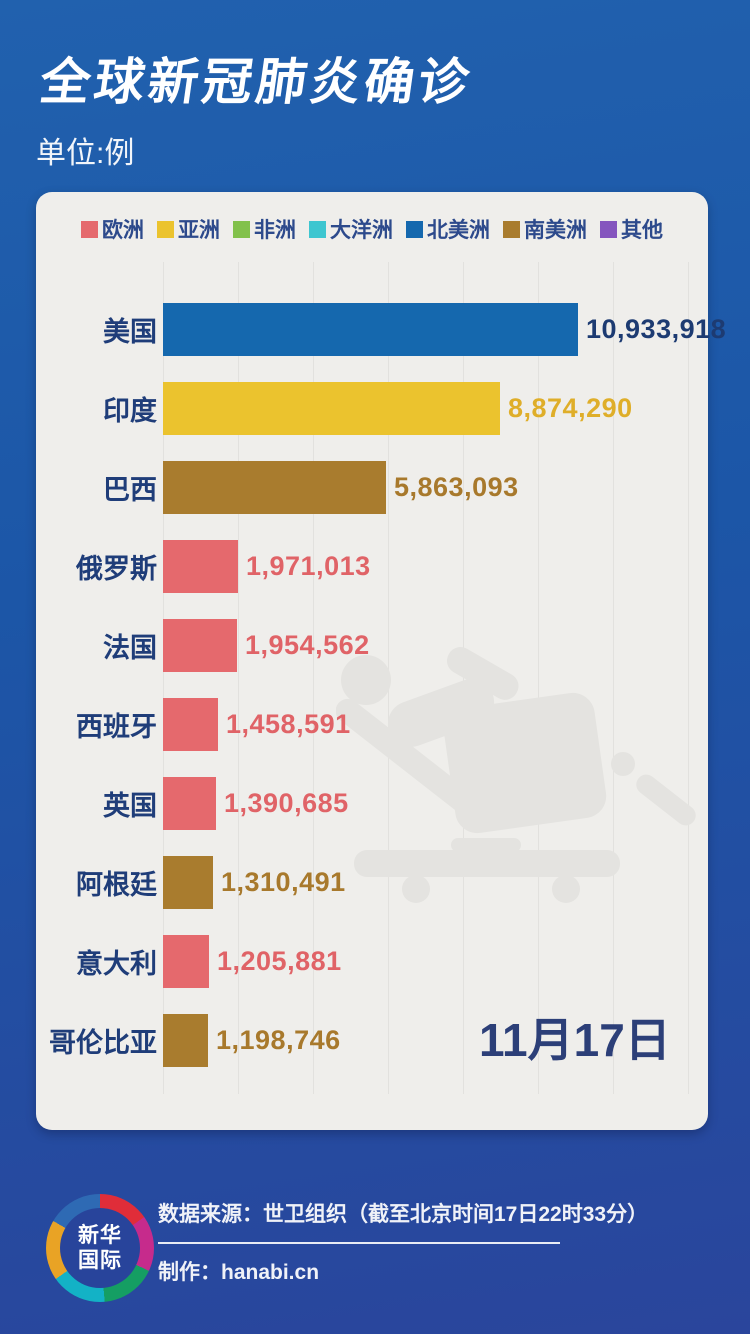 The height and width of the screenshot is (1334, 750). I want to click on bar-row: 美国 10,933,918, so click(381, 329).